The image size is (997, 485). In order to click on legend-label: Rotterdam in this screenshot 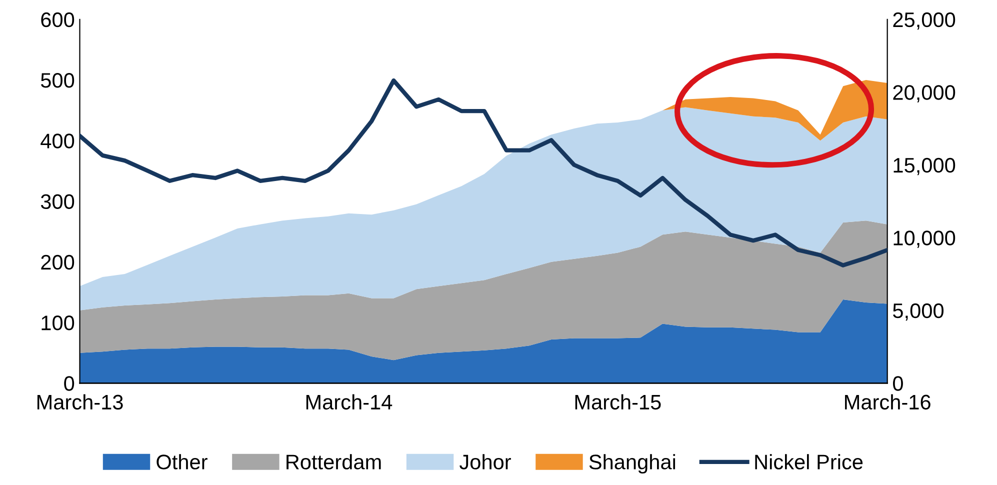, I will do `click(333, 462)`.